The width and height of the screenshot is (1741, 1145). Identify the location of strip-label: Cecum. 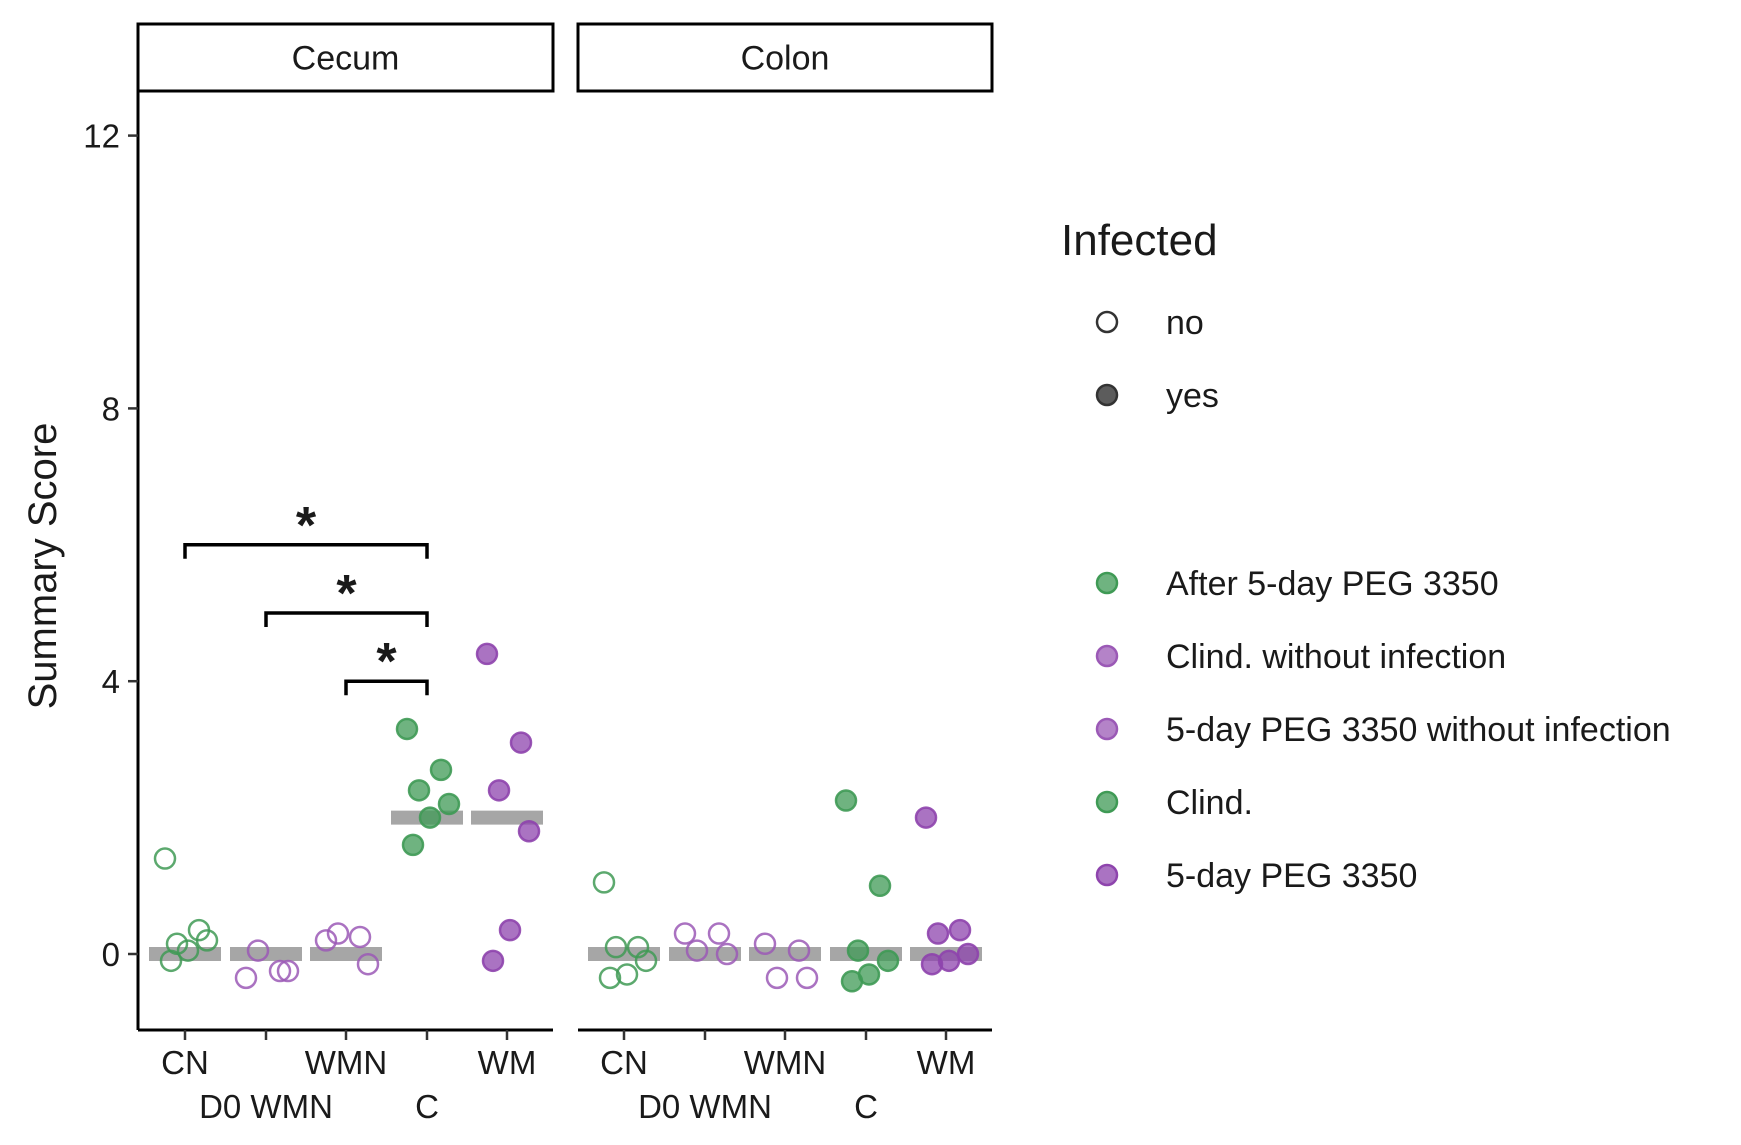
(346, 59).